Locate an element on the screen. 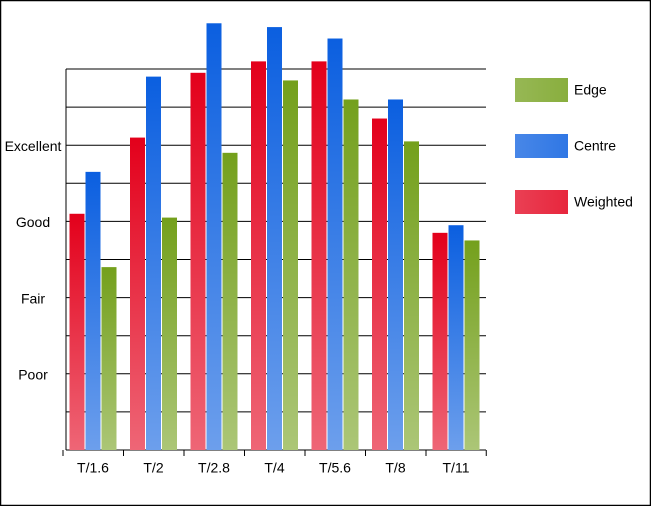 The image size is (651, 506). y-tick-label: Poor is located at coordinates (33, 375).